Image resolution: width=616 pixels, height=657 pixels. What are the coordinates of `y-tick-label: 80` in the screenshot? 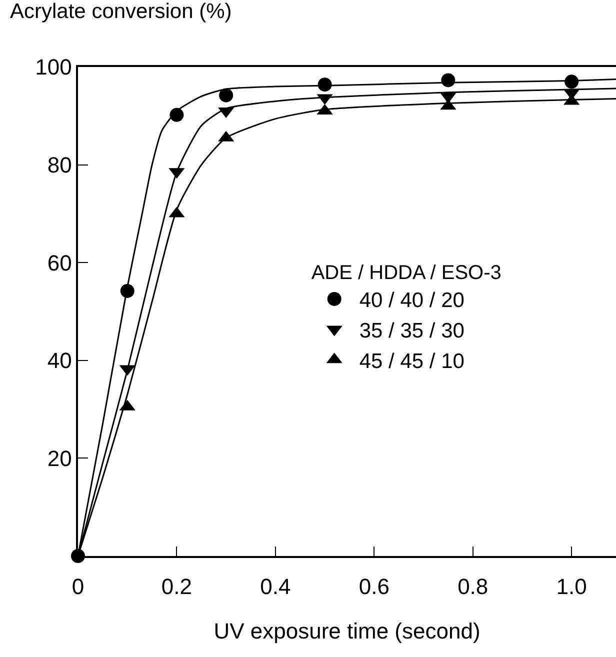 It's located at (59, 165).